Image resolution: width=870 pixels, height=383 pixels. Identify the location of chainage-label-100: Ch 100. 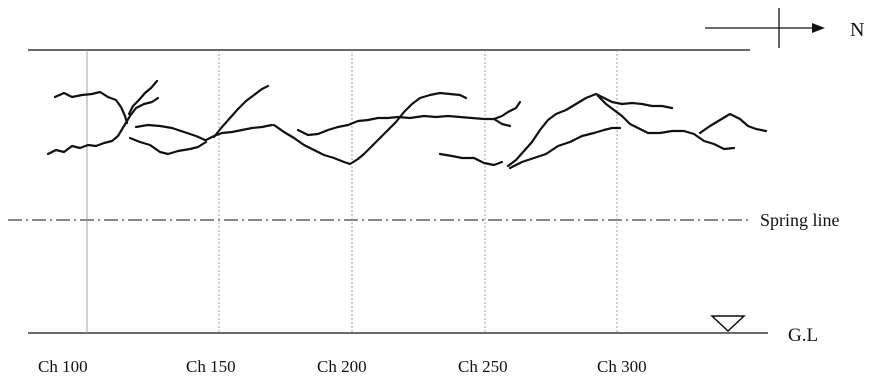
(63, 366).